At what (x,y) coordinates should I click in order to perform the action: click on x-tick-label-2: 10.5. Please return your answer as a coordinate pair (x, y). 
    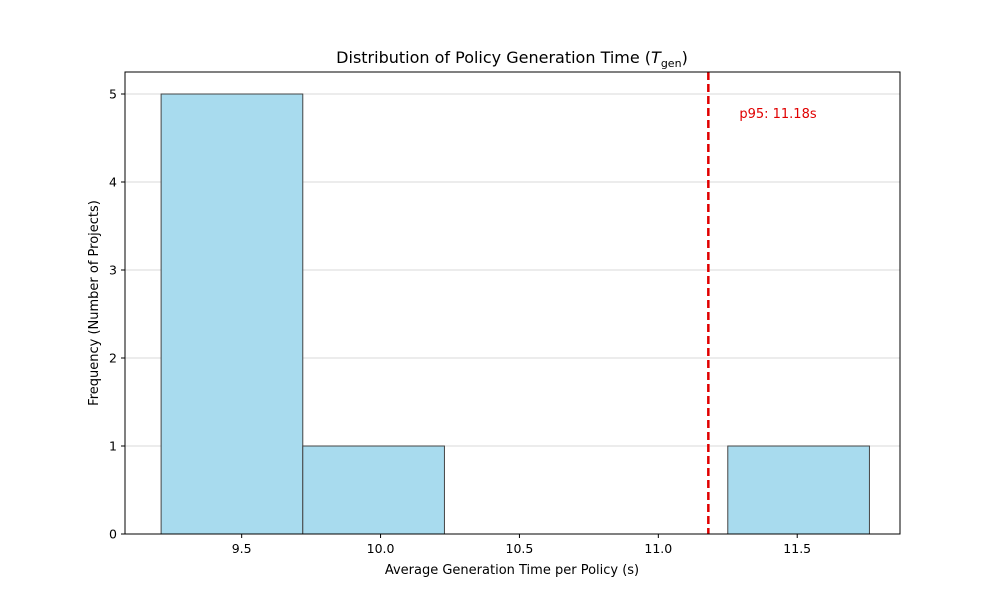
    Looking at the image, I should click on (520, 548).